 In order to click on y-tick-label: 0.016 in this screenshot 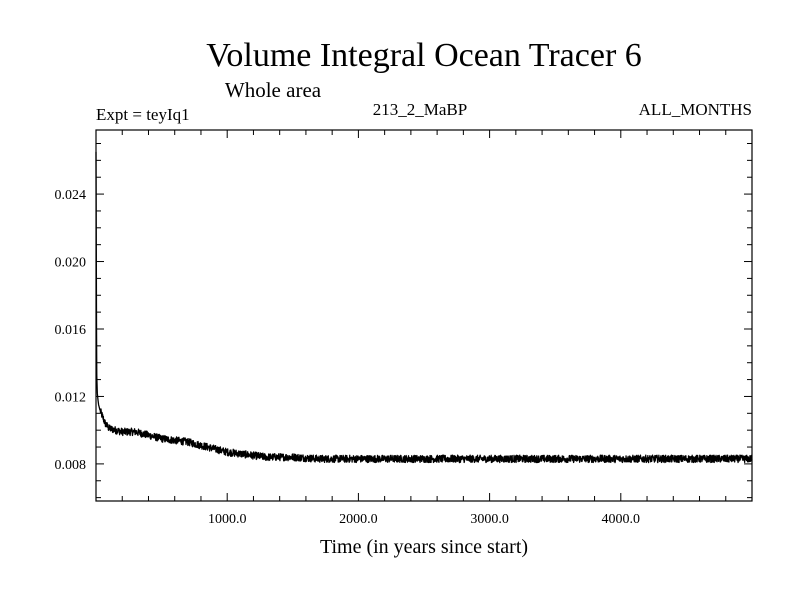, I will do `click(71, 330)`.